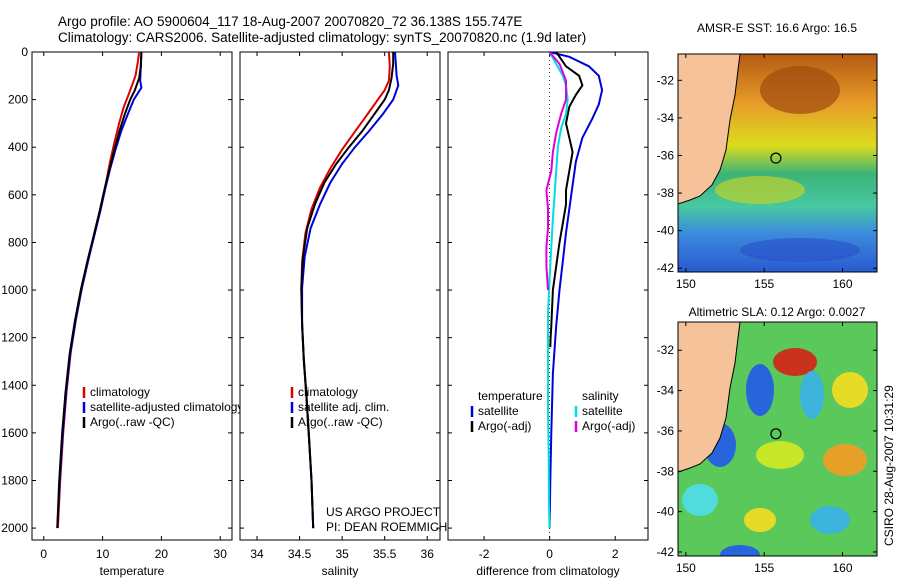  I want to click on sst-latitude-tick-label: -38, so click(666, 193).